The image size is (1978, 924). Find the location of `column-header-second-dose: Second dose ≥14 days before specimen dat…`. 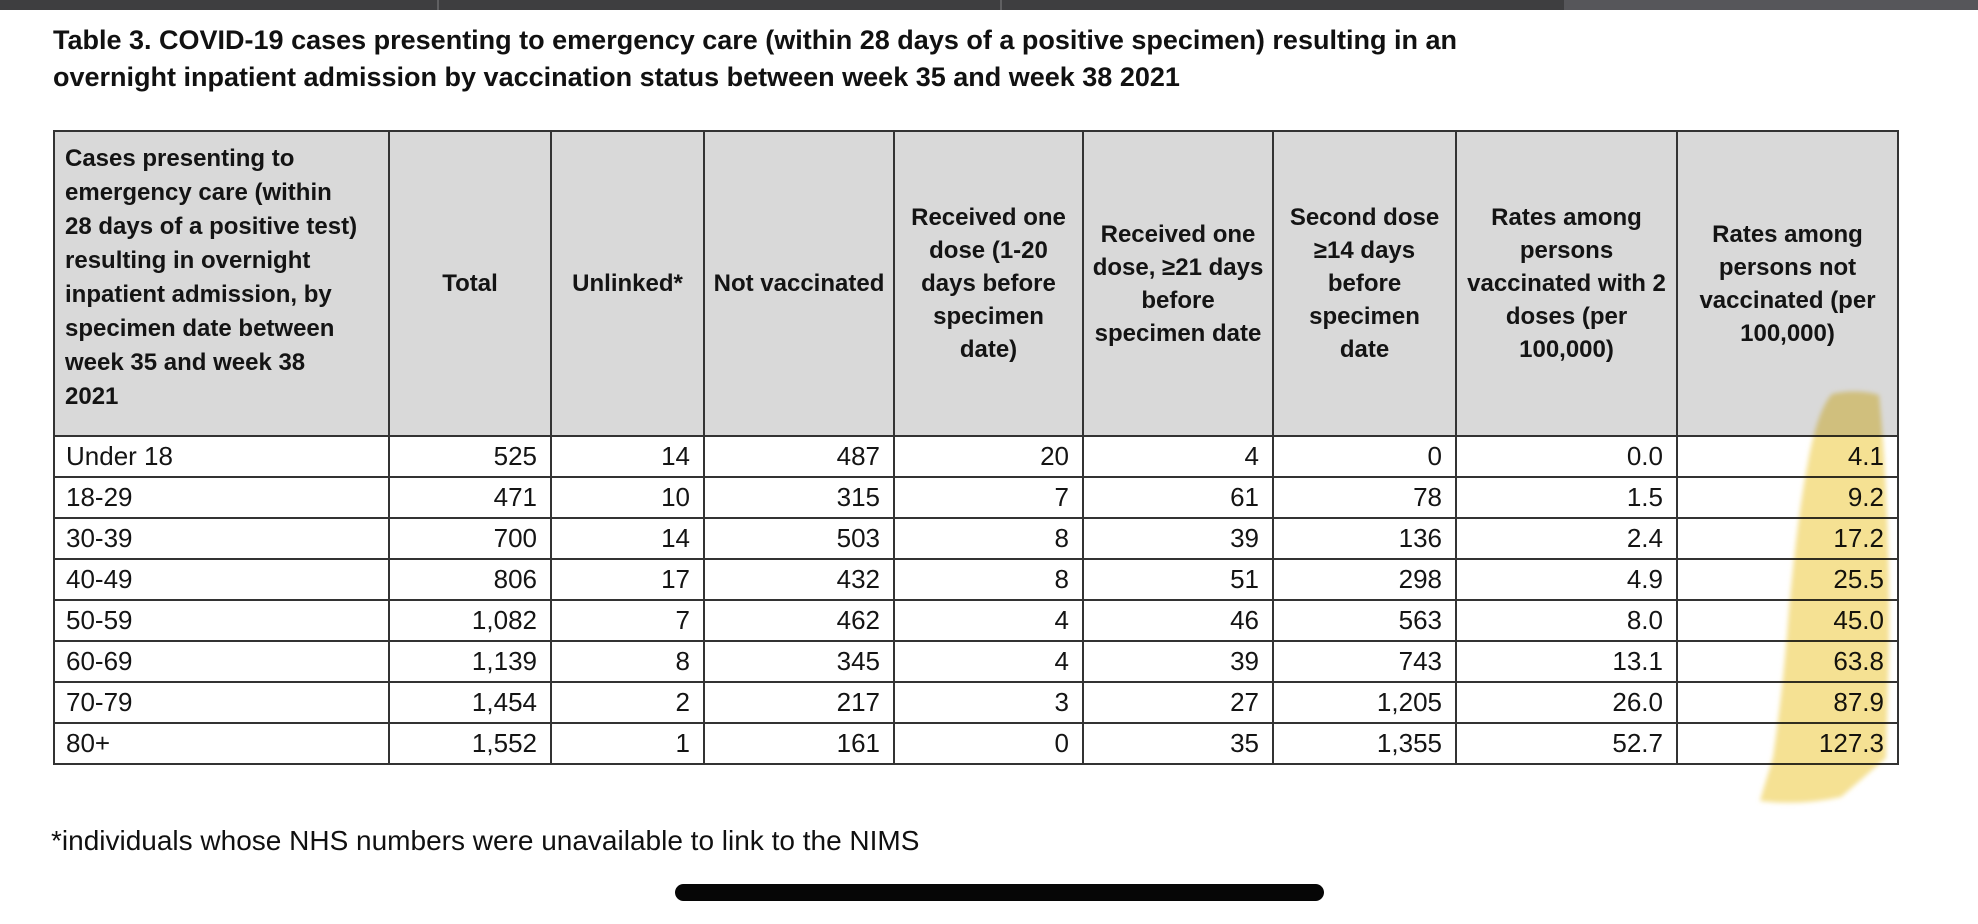

column-header-second-dose: Second dose ≥14 days before specimen dat… is located at coordinates (1364, 283).